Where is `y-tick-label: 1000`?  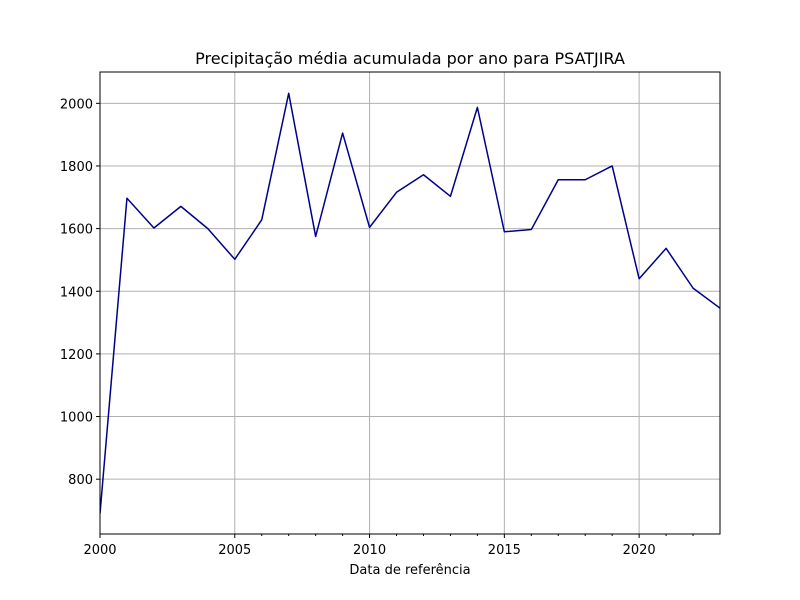
y-tick-label: 1000 is located at coordinates (76, 418).